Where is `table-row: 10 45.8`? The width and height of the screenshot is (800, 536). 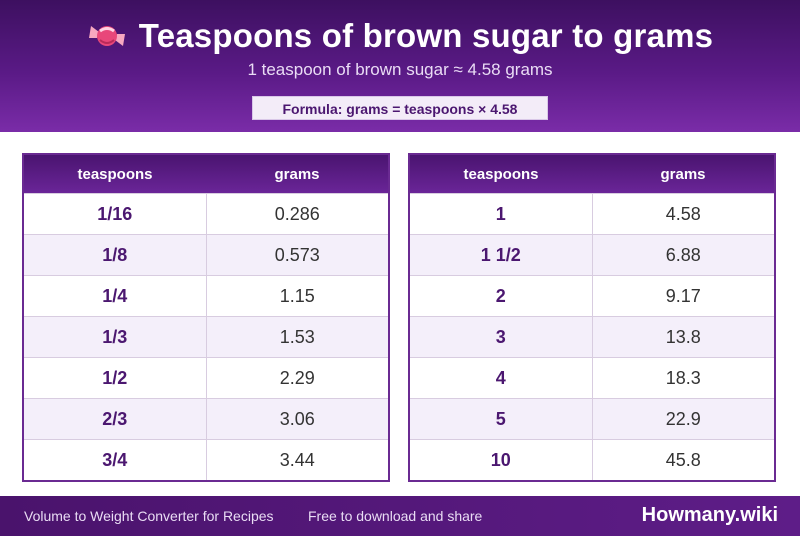 table-row: 10 45.8 is located at coordinates (592, 459).